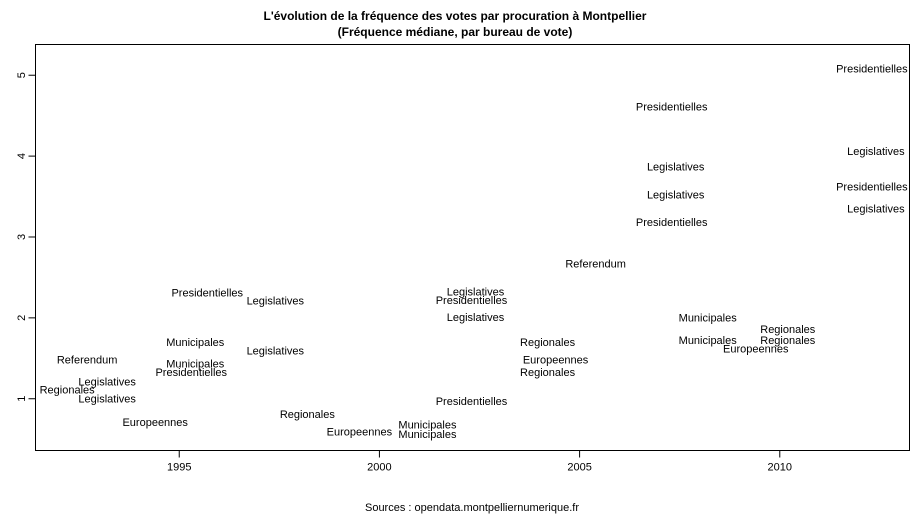 Image resolution: width=910 pixels, height=514 pixels. Describe the element at coordinates (22, 75) in the screenshot. I see `y-tick-label: 5` at that location.